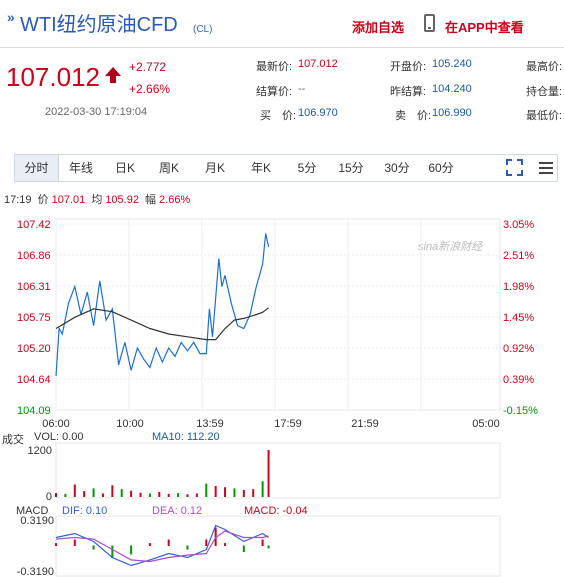 The height and width of the screenshot is (577, 564). I want to click on crosshair-info: 17:19 价 107.01 均 105.92 幅 2.66%, so click(98, 199).